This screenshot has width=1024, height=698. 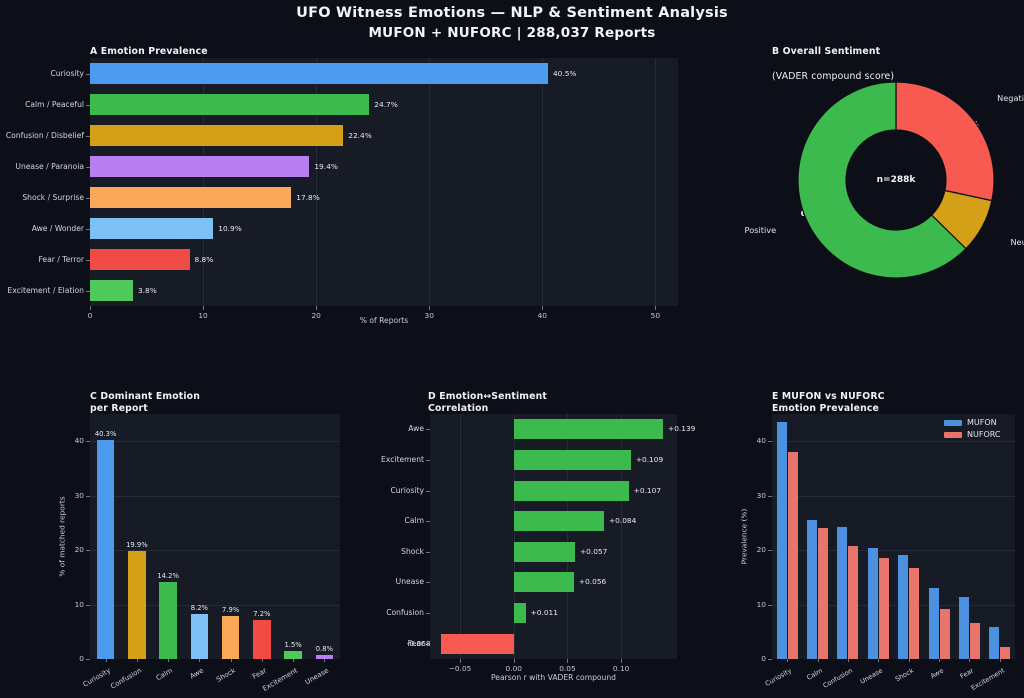 What do you see at coordinates (833, 76) in the screenshot?
I see `panel-b-subtitle: (VADER compound score)` at bounding box center [833, 76].